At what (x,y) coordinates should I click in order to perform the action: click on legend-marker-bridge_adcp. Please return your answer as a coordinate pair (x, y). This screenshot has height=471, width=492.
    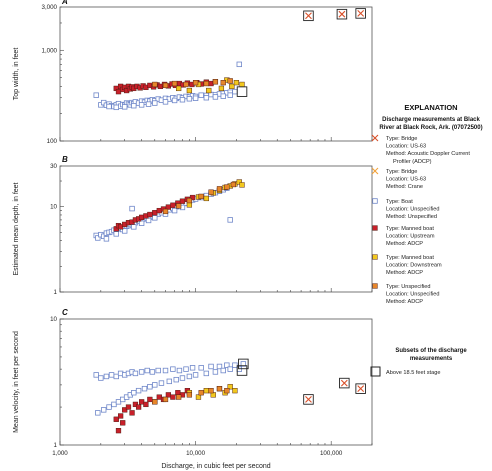
    Looking at the image, I should click on (375, 138).